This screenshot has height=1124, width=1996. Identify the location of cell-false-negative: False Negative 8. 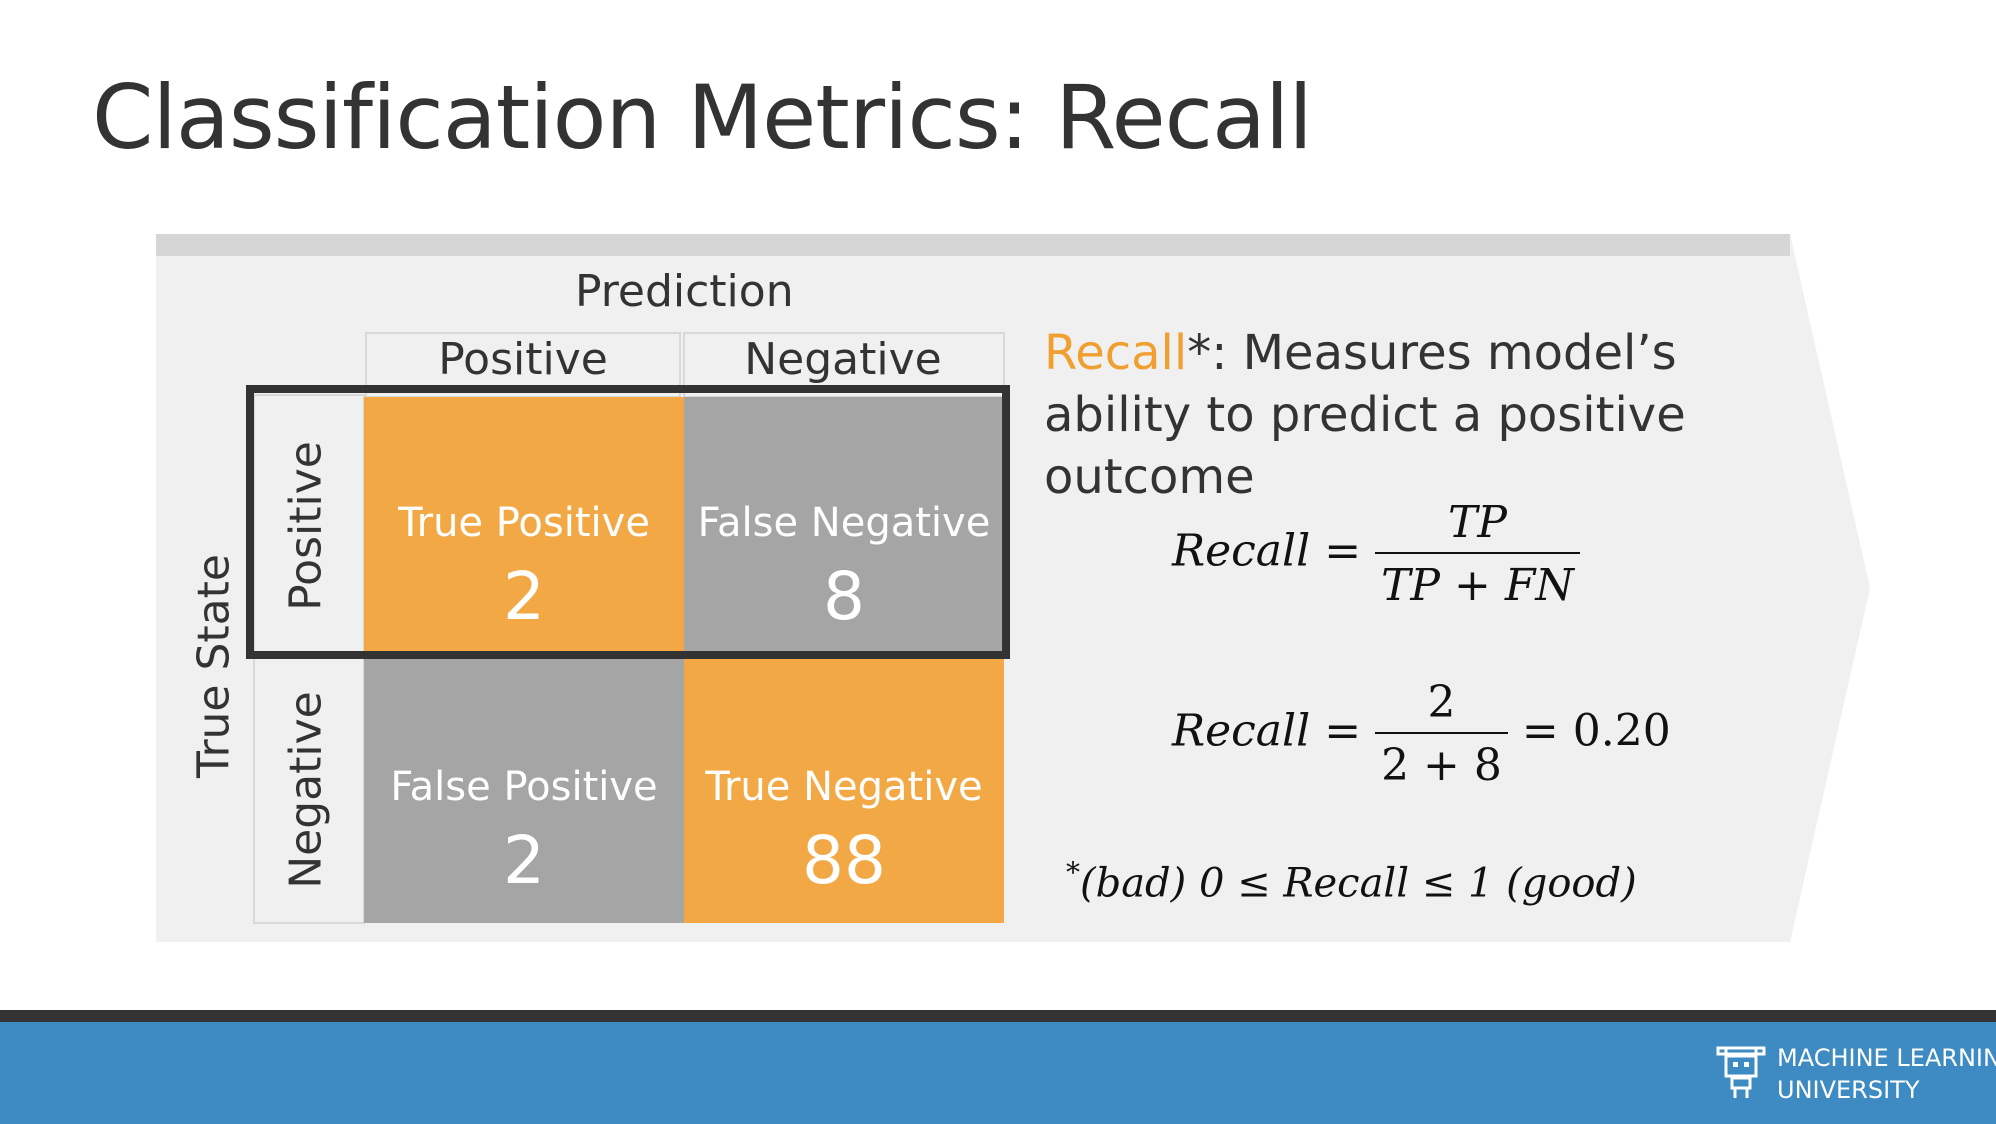
(844, 567).